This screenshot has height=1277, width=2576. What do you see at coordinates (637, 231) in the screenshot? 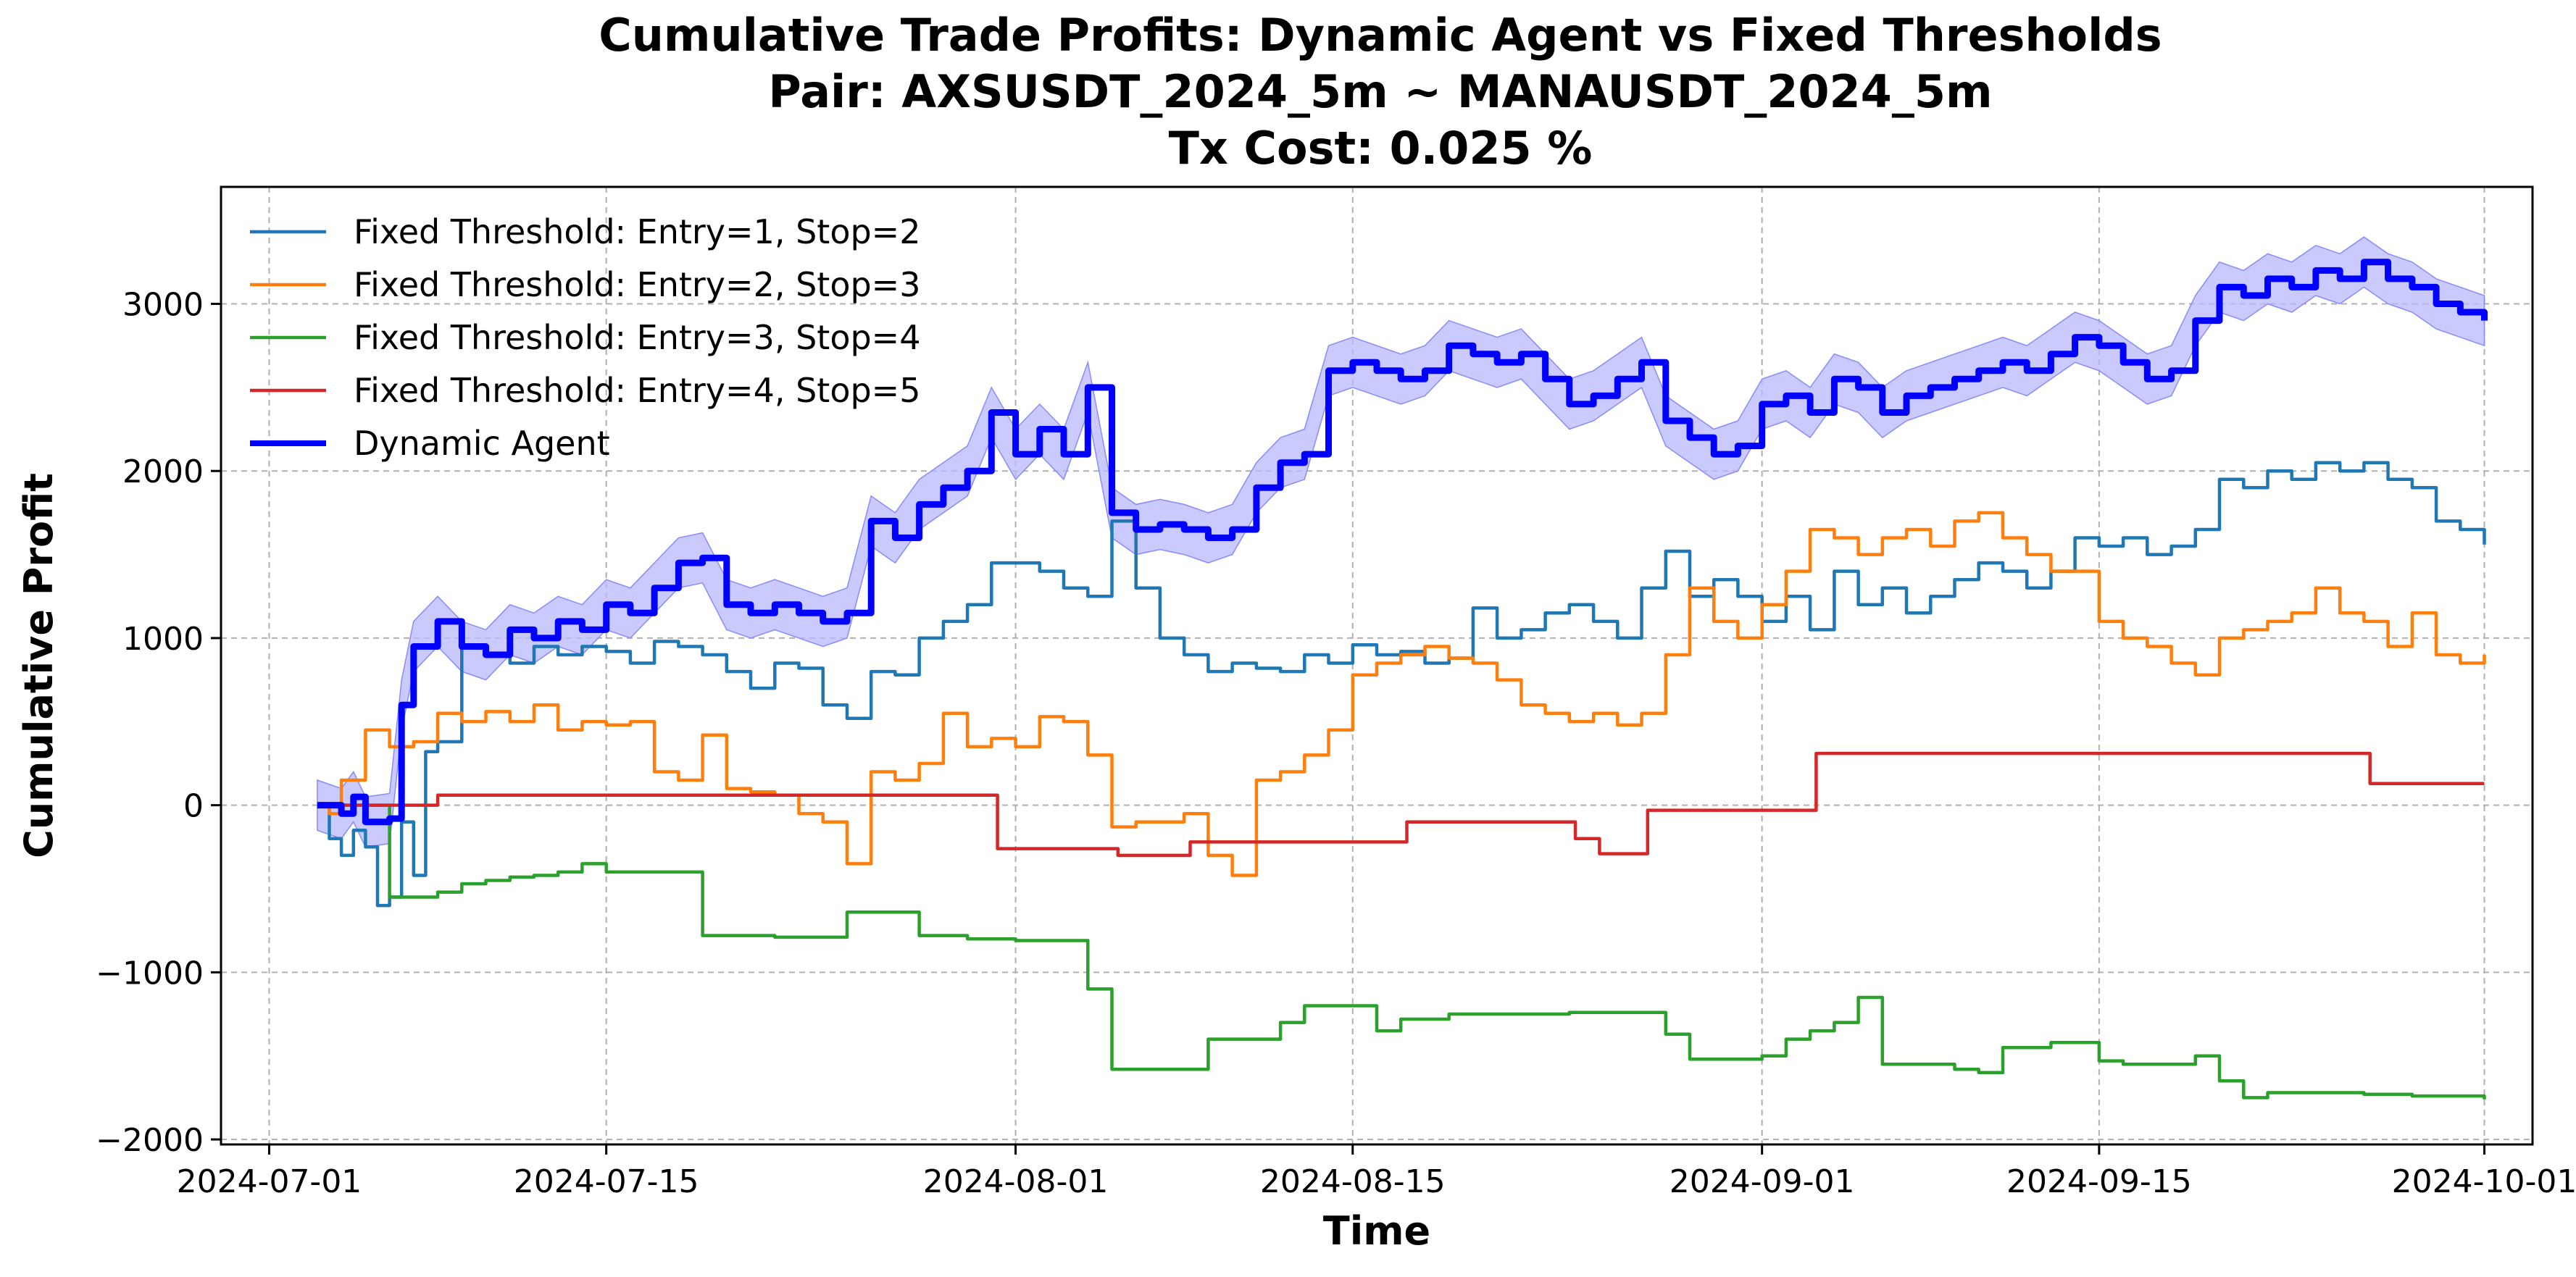
I see `legend-label: Fixed Threshold: Entry=1, Stop=2` at bounding box center [637, 231].